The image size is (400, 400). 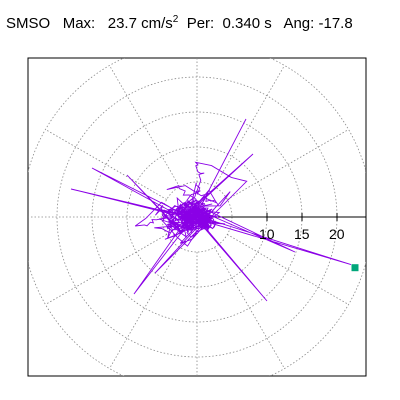 I want to click on max-value: 23.7, so click(x=122, y=23).